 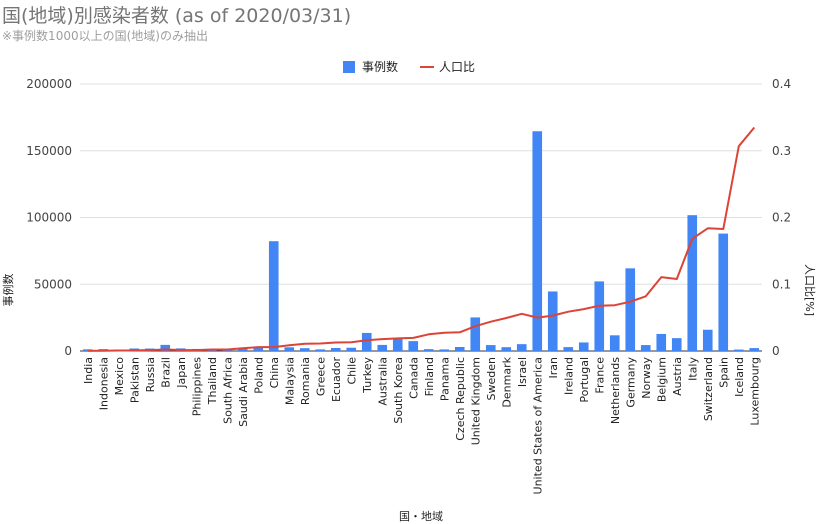 I want to click on x-tick-label: Ireland, so click(x=568, y=376).